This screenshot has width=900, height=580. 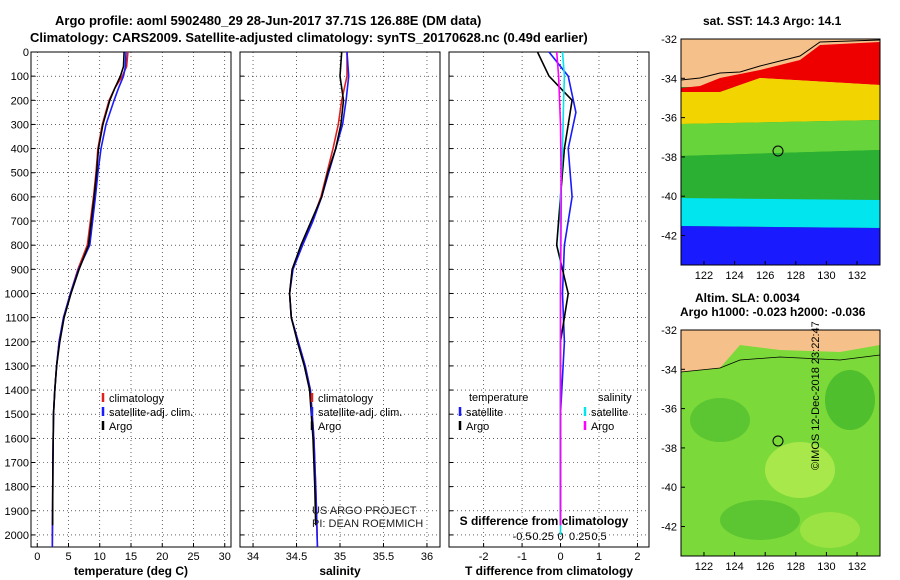 I want to click on sst-map-blue-band, so click(x=780, y=245).